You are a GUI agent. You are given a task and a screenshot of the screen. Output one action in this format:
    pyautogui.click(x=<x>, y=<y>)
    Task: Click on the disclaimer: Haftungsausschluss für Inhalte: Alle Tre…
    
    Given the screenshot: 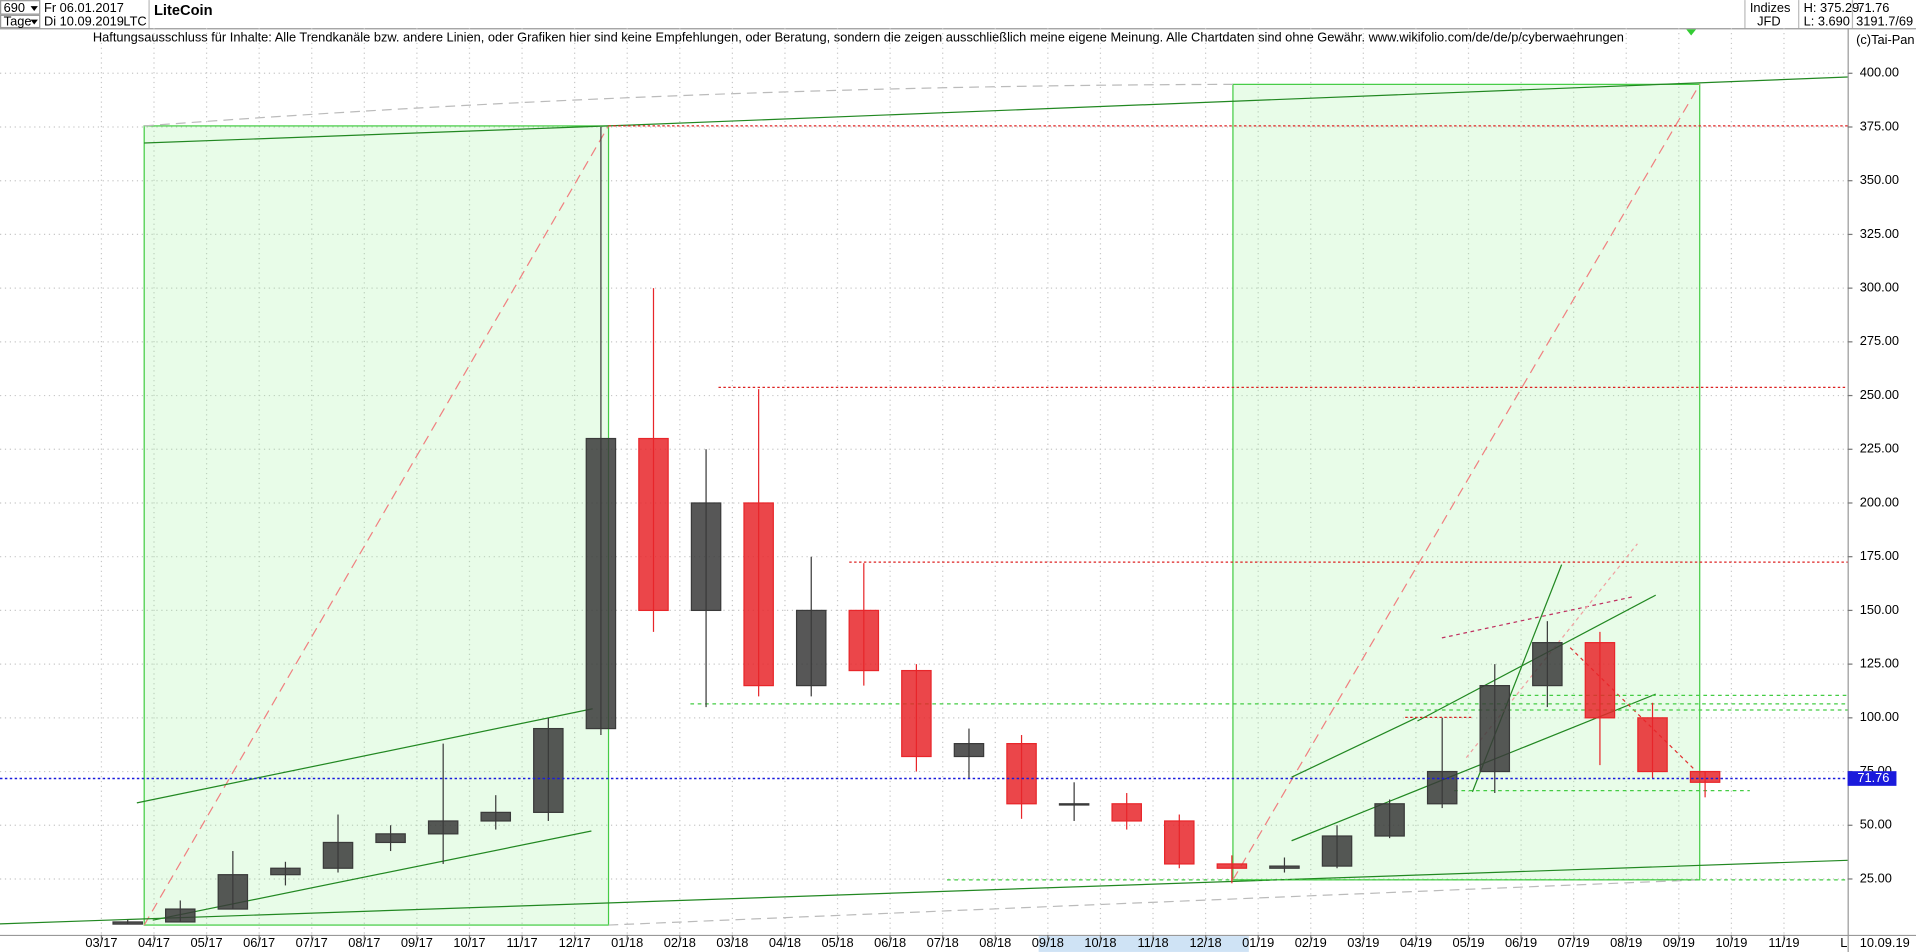 What is the action you would take?
    pyautogui.click(x=858, y=36)
    